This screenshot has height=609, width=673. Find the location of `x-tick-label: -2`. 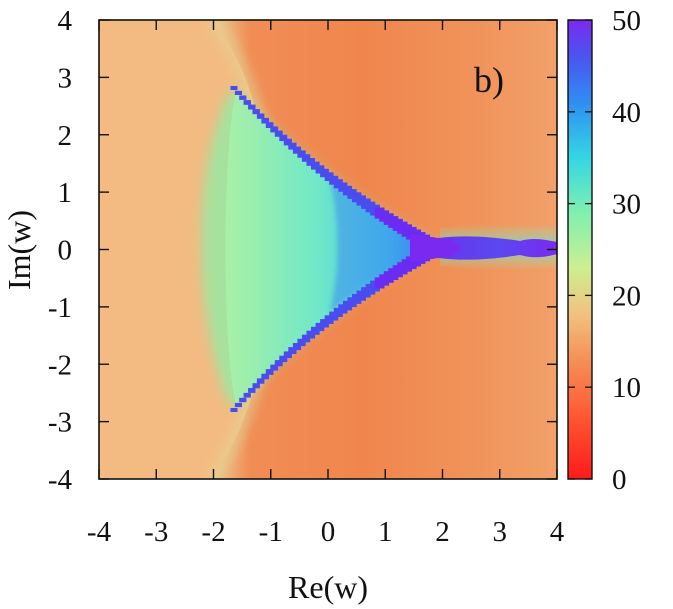

x-tick-label: -2 is located at coordinates (213, 532).